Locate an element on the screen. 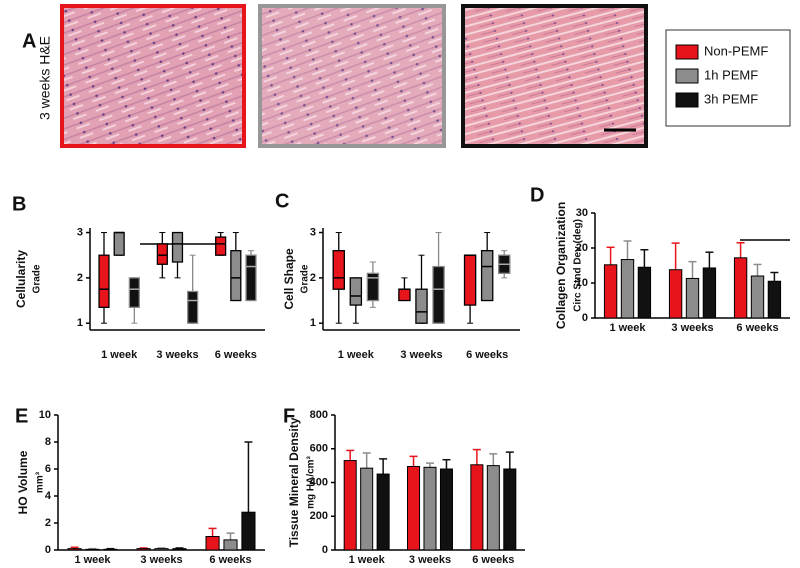  y-axis-unit: mg HA/cm³ is located at coordinates (311, 481).